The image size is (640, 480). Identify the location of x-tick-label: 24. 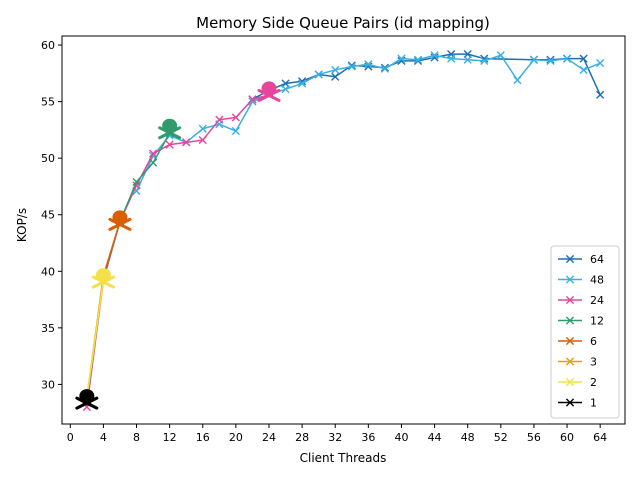
(269, 437).